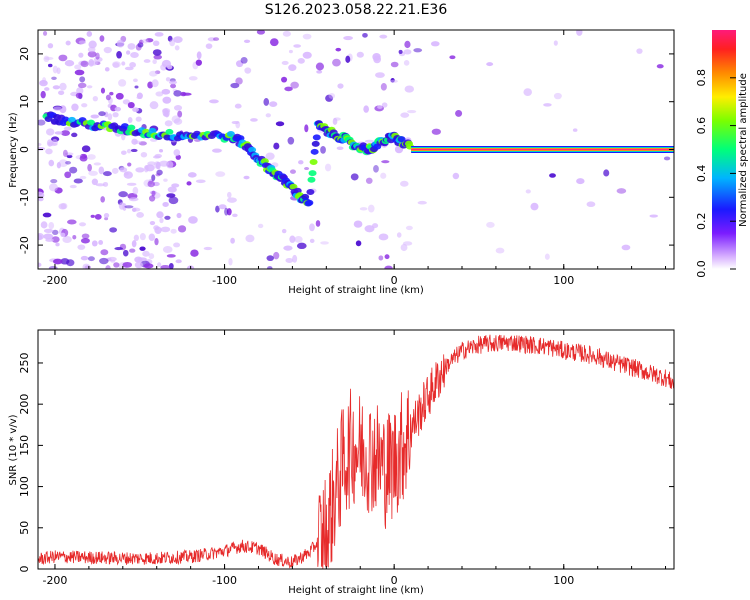 This screenshot has width=750, height=600. What do you see at coordinates (394, 580) in the screenshot?
I see `snr-x-tick-label: 0` at bounding box center [394, 580].